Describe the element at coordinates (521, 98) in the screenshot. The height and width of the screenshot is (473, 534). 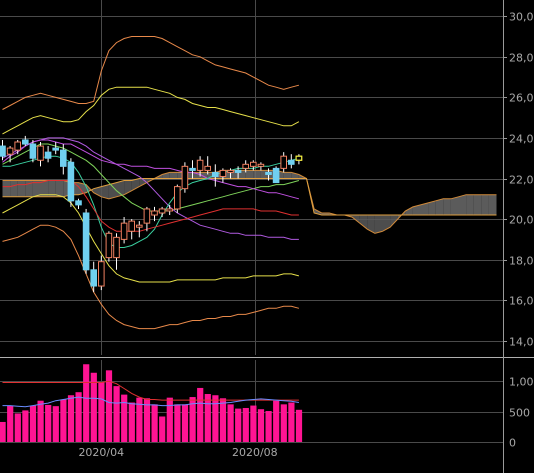
I see `price-tick-label: 26,00` at that location.